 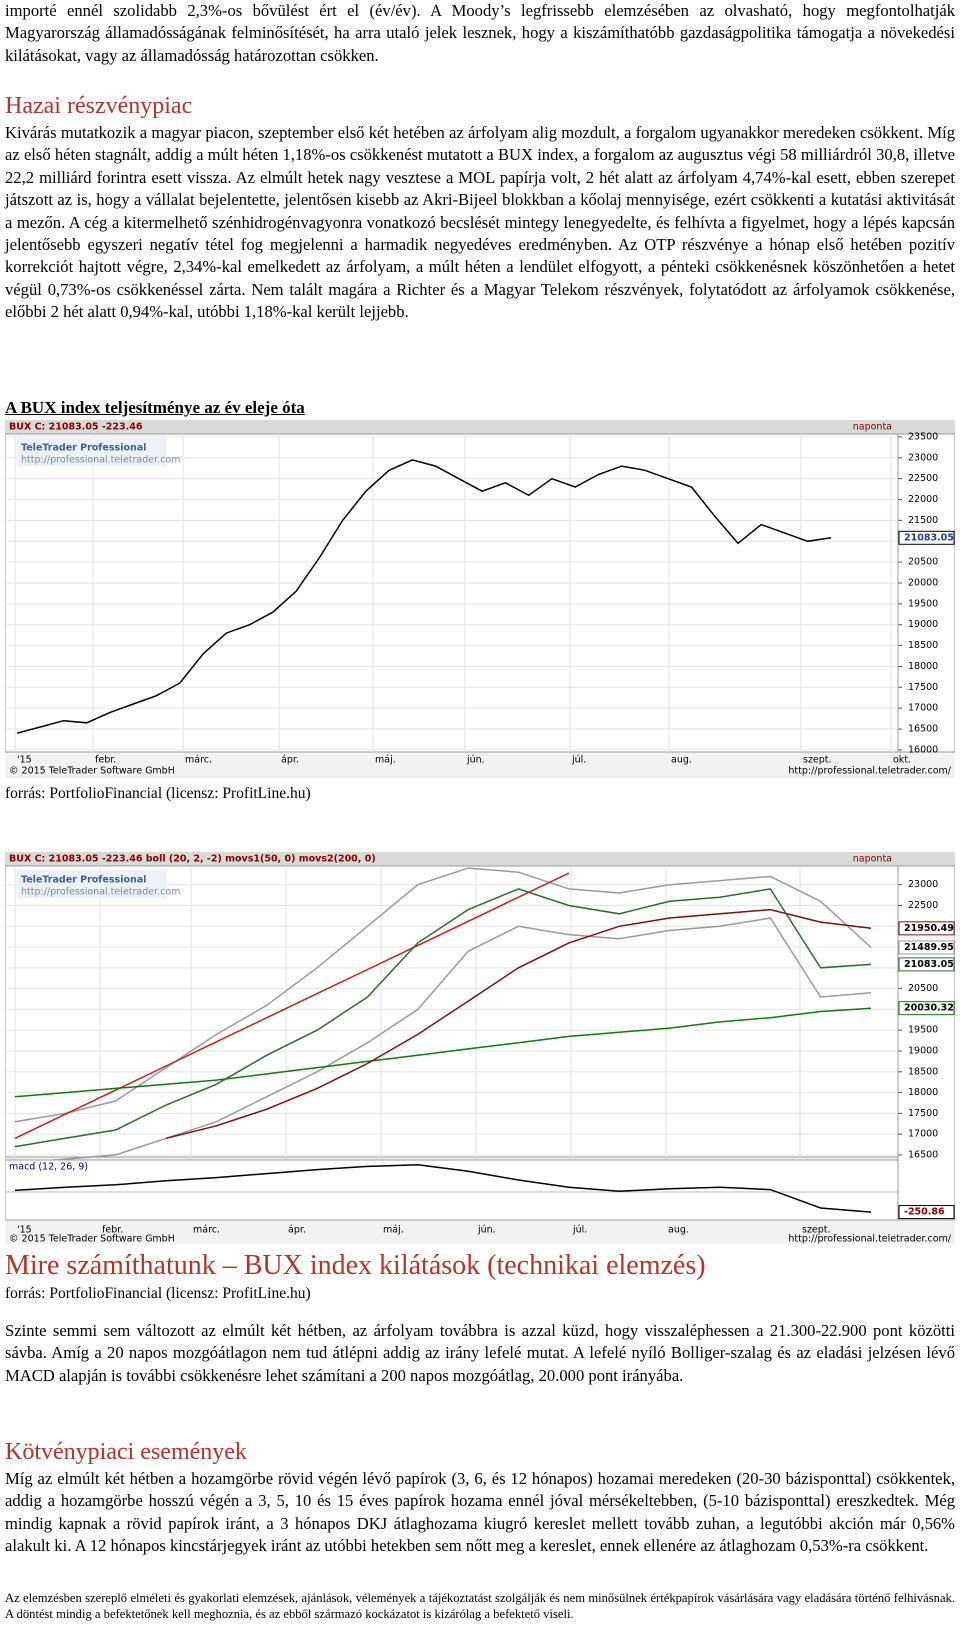 I want to click on heading: Hazai részvénypiac, so click(x=99, y=106).